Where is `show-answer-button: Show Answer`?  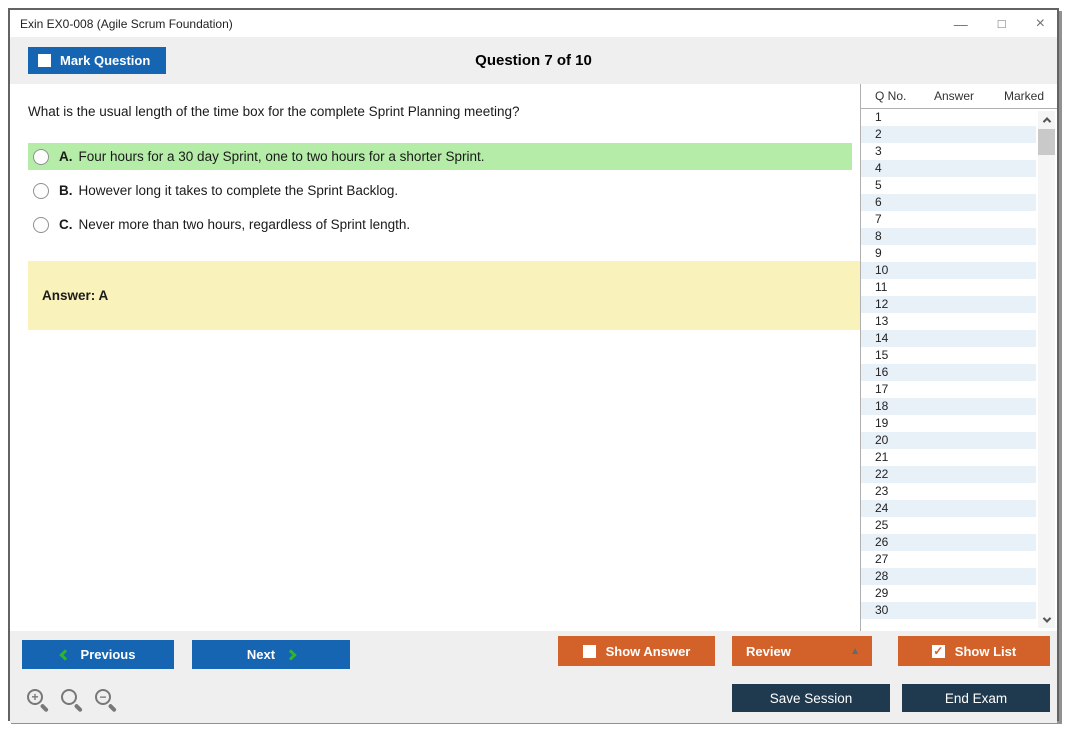
show-answer-button: Show Answer is located at coordinates (636, 651).